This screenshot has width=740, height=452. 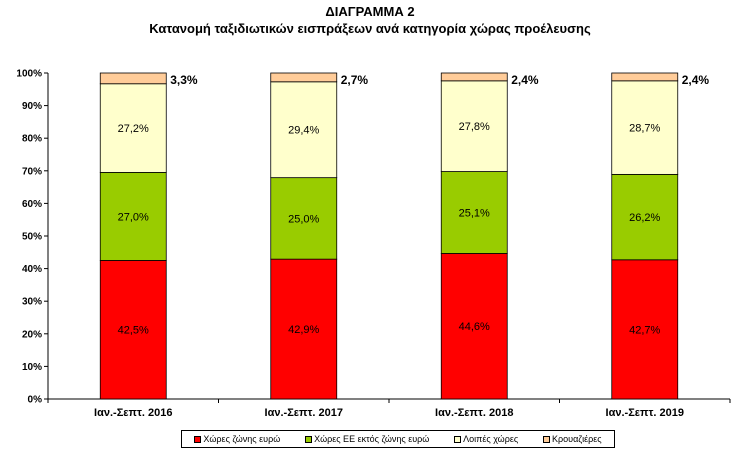 What do you see at coordinates (303, 131) in the screenshot?
I see `data-label: 29,4%` at bounding box center [303, 131].